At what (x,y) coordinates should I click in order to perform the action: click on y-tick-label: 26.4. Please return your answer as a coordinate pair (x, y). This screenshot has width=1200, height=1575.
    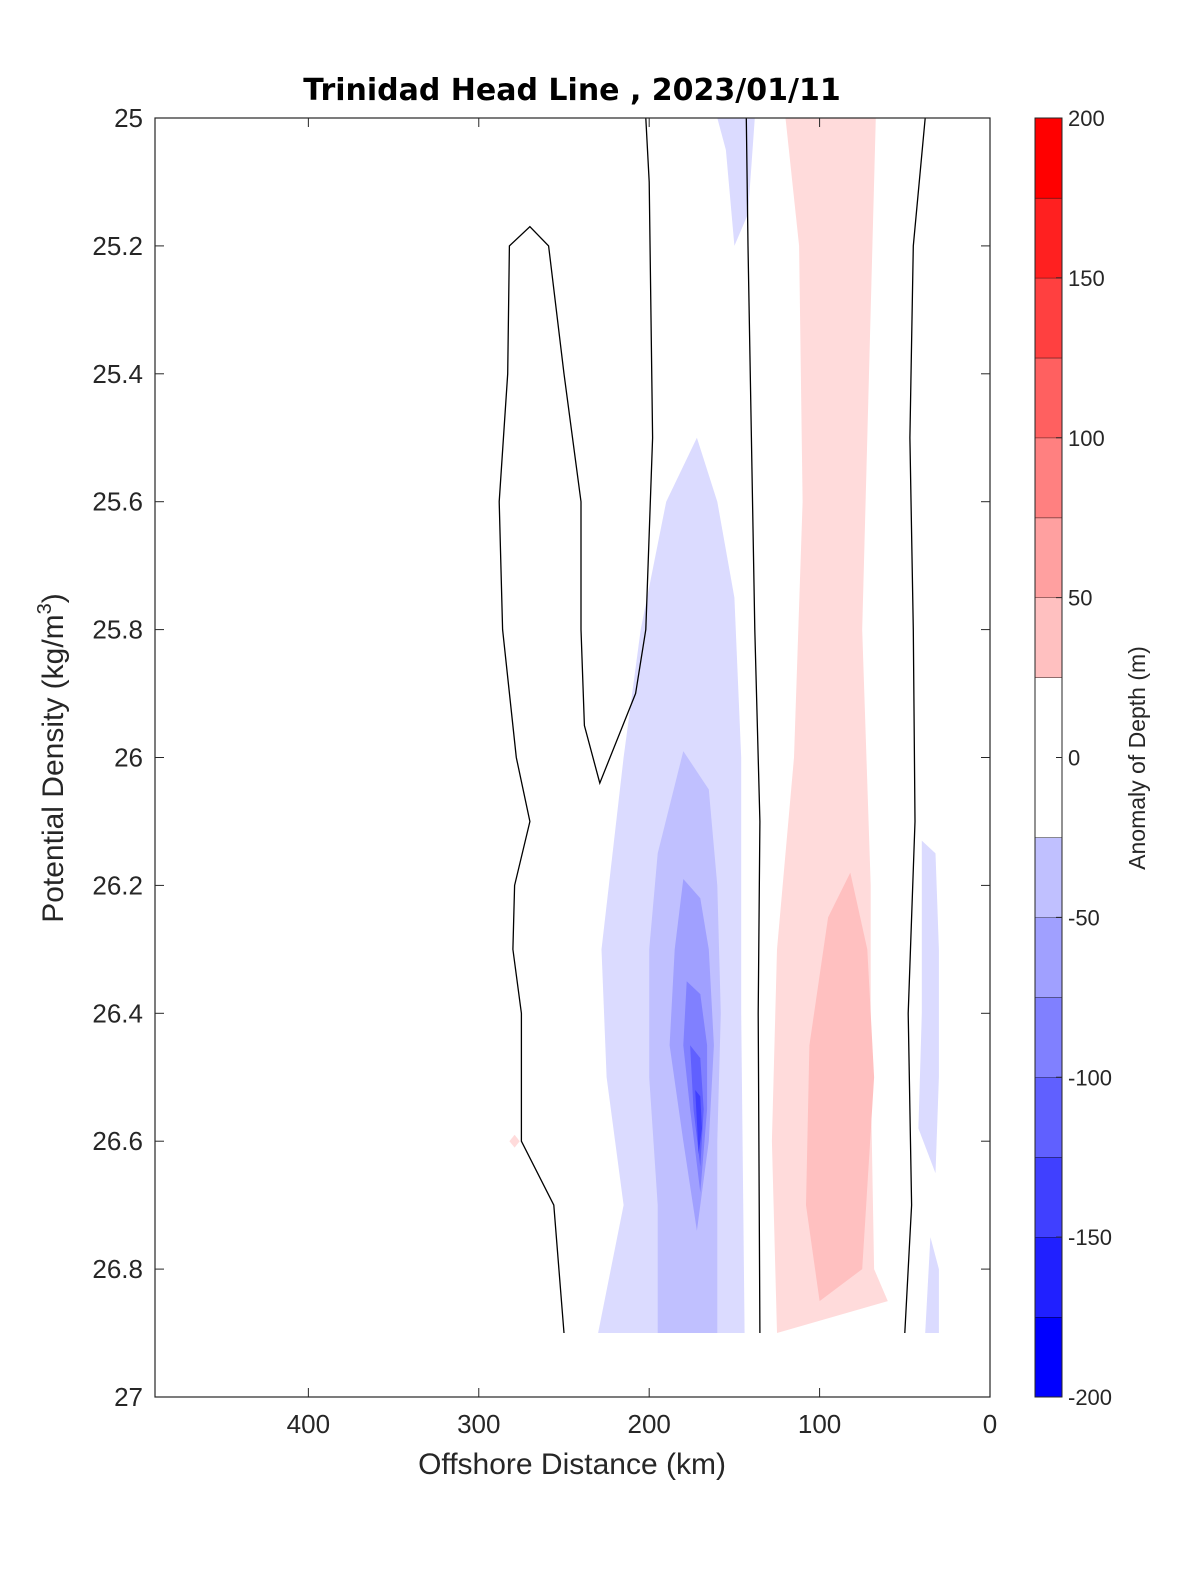
    Looking at the image, I should click on (117, 1013).